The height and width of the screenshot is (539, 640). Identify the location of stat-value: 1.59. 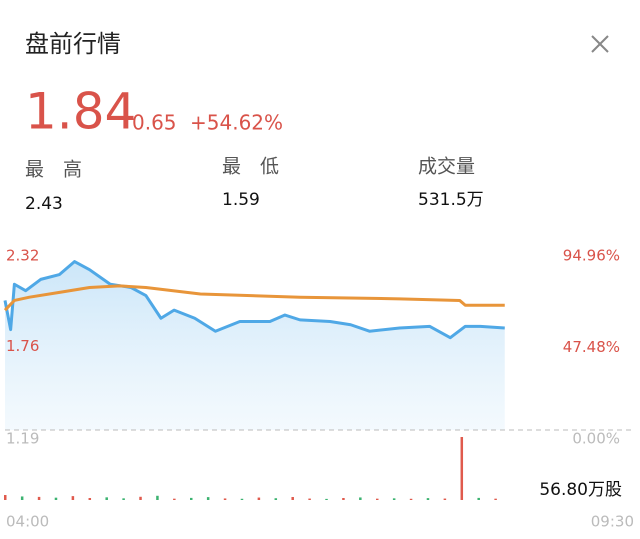
(241, 200).